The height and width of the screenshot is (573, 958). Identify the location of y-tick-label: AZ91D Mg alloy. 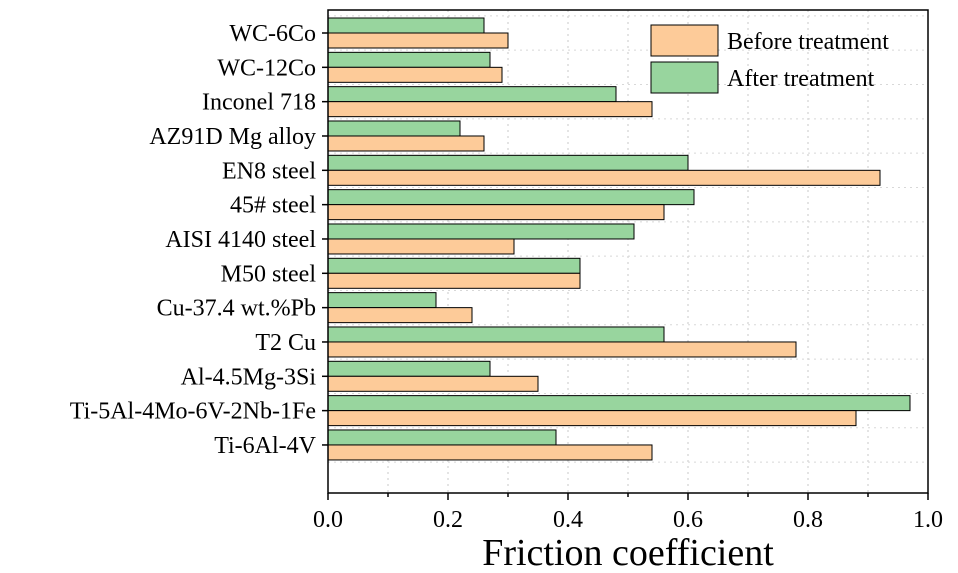
(232, 137).